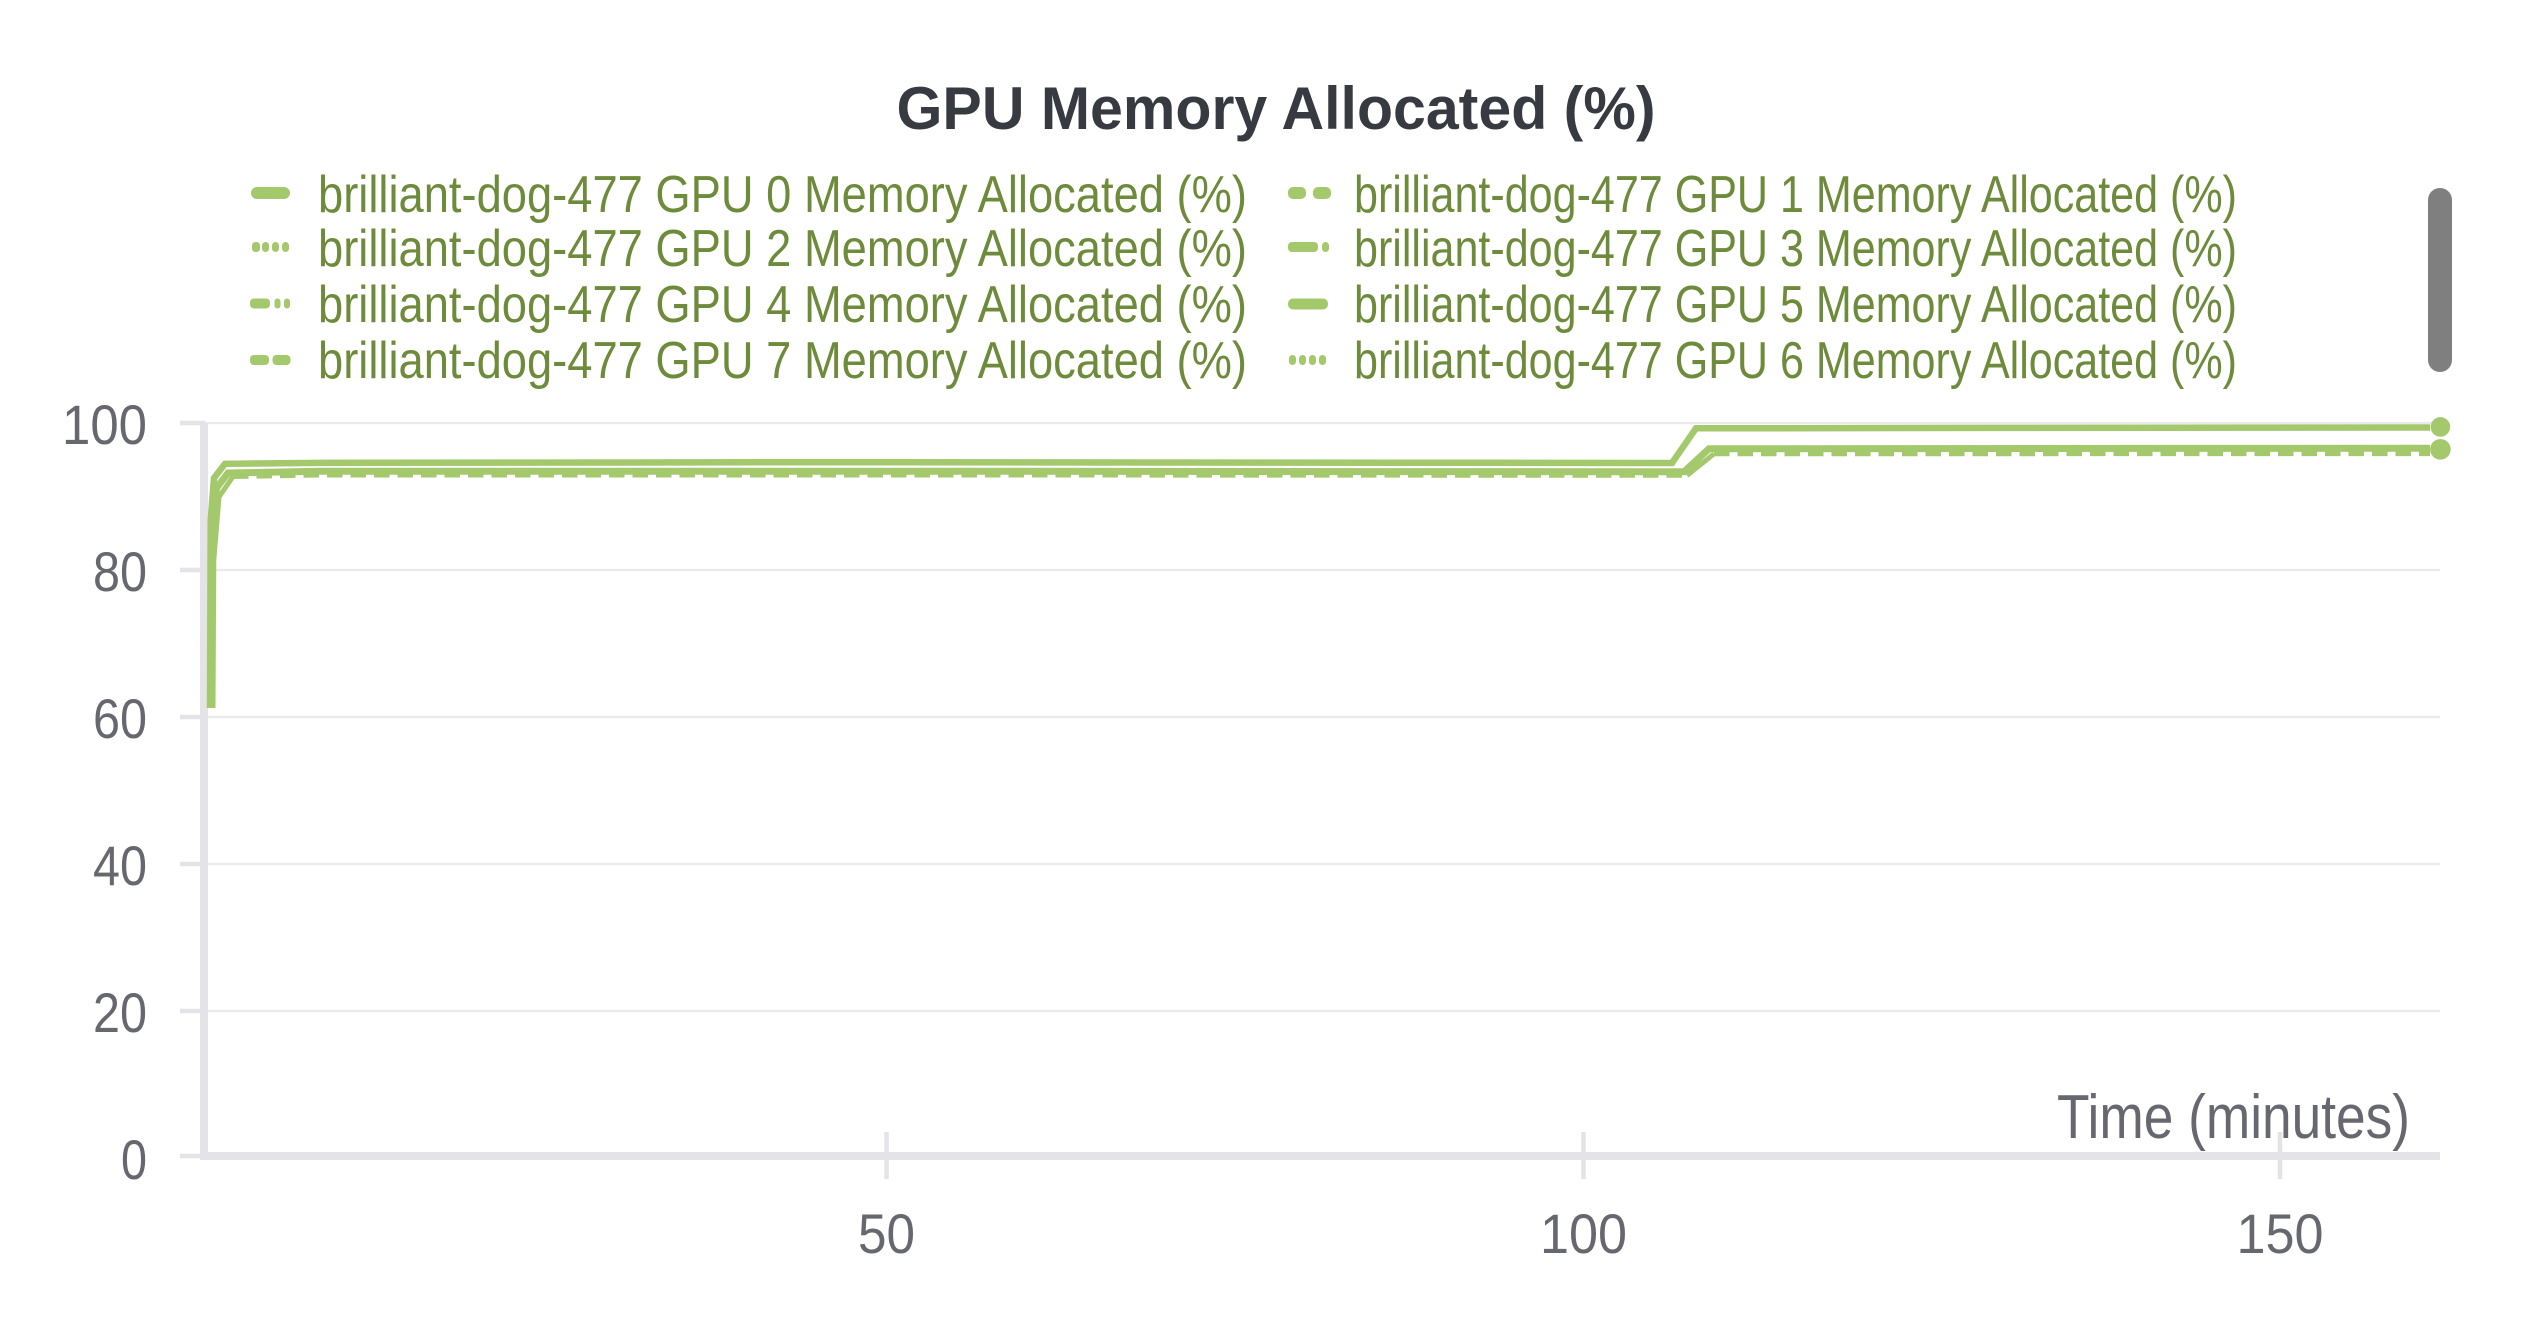  Describe the element at coordinates (2280, 1233) in the screenshot. I see `svg-text: 150` at that location.